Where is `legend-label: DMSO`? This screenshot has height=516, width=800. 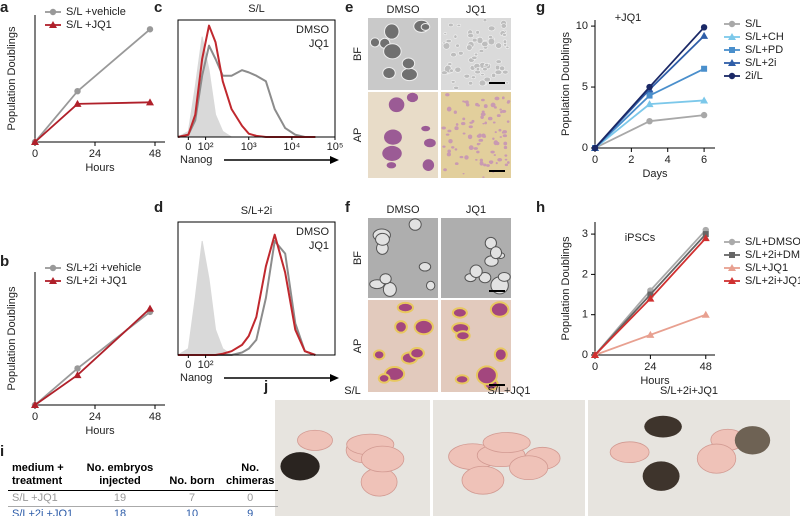 legend-label: DMSO is located at coordinates (312, 30).